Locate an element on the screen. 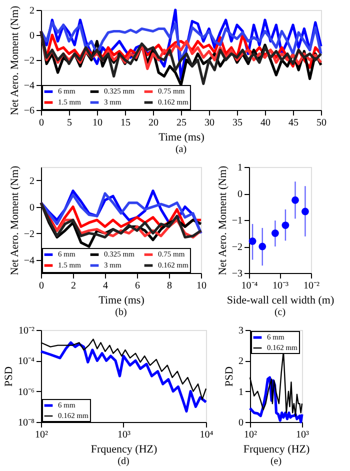 The width and height of the screenshot is (350, 471). y-tick-label: 10⁻² is located at coordinates (26, 331).